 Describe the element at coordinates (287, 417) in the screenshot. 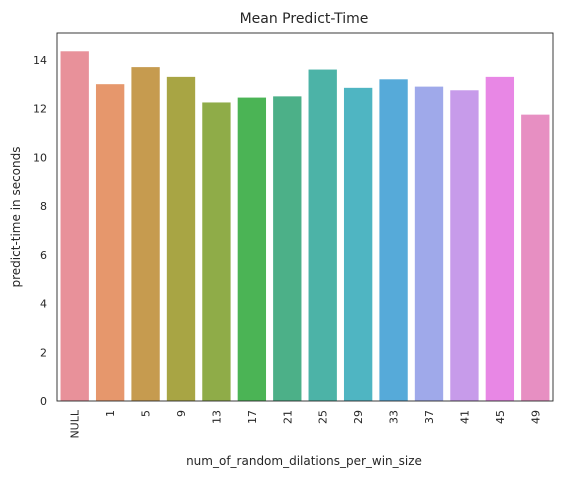

I see `x-tick-label: 21` at that location.